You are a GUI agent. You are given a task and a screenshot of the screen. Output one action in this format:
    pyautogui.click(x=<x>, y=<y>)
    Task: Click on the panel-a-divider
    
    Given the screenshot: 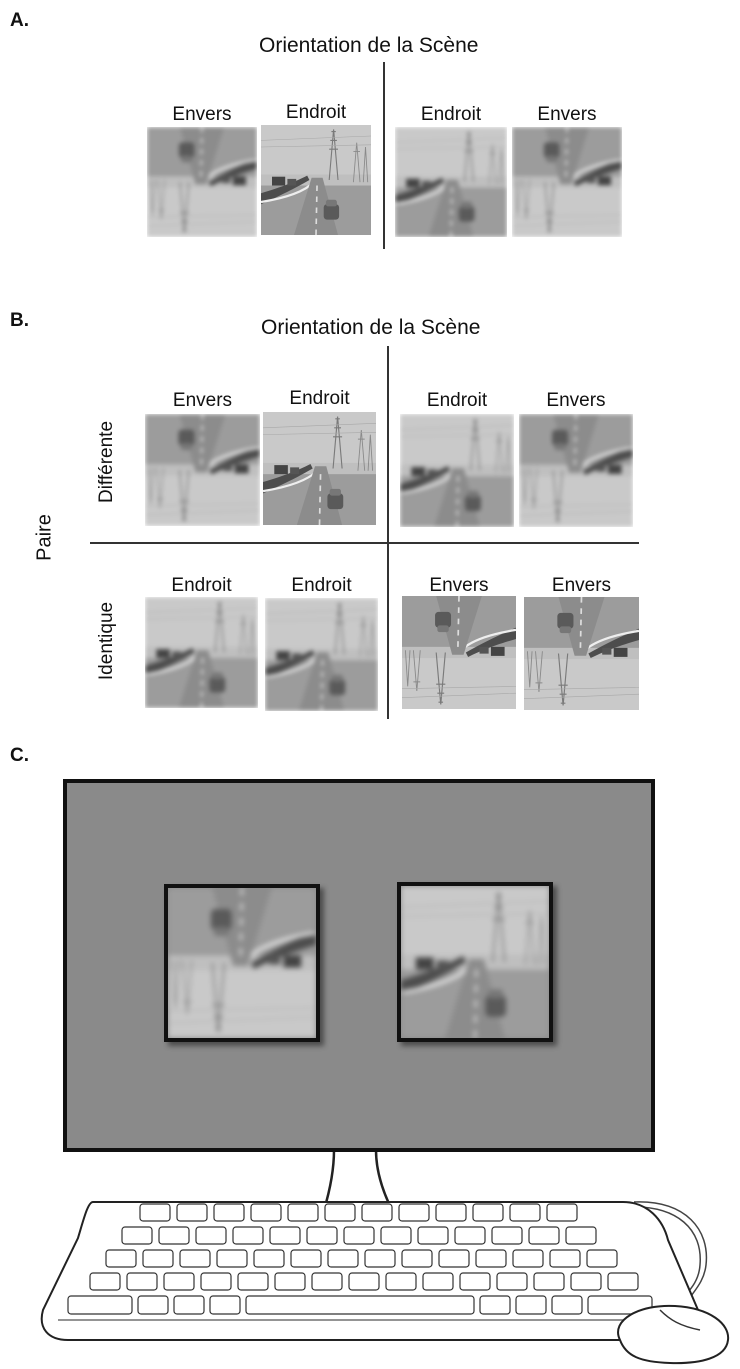 What is the action you would take?
    pyautogui.click(x=384, y=155)
    